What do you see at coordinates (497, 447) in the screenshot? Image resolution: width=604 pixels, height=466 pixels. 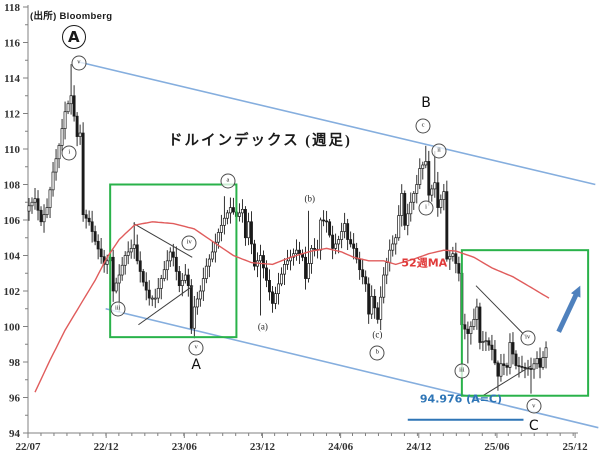 I see `svg-text: 25/06` at bounding box center [497, 447].